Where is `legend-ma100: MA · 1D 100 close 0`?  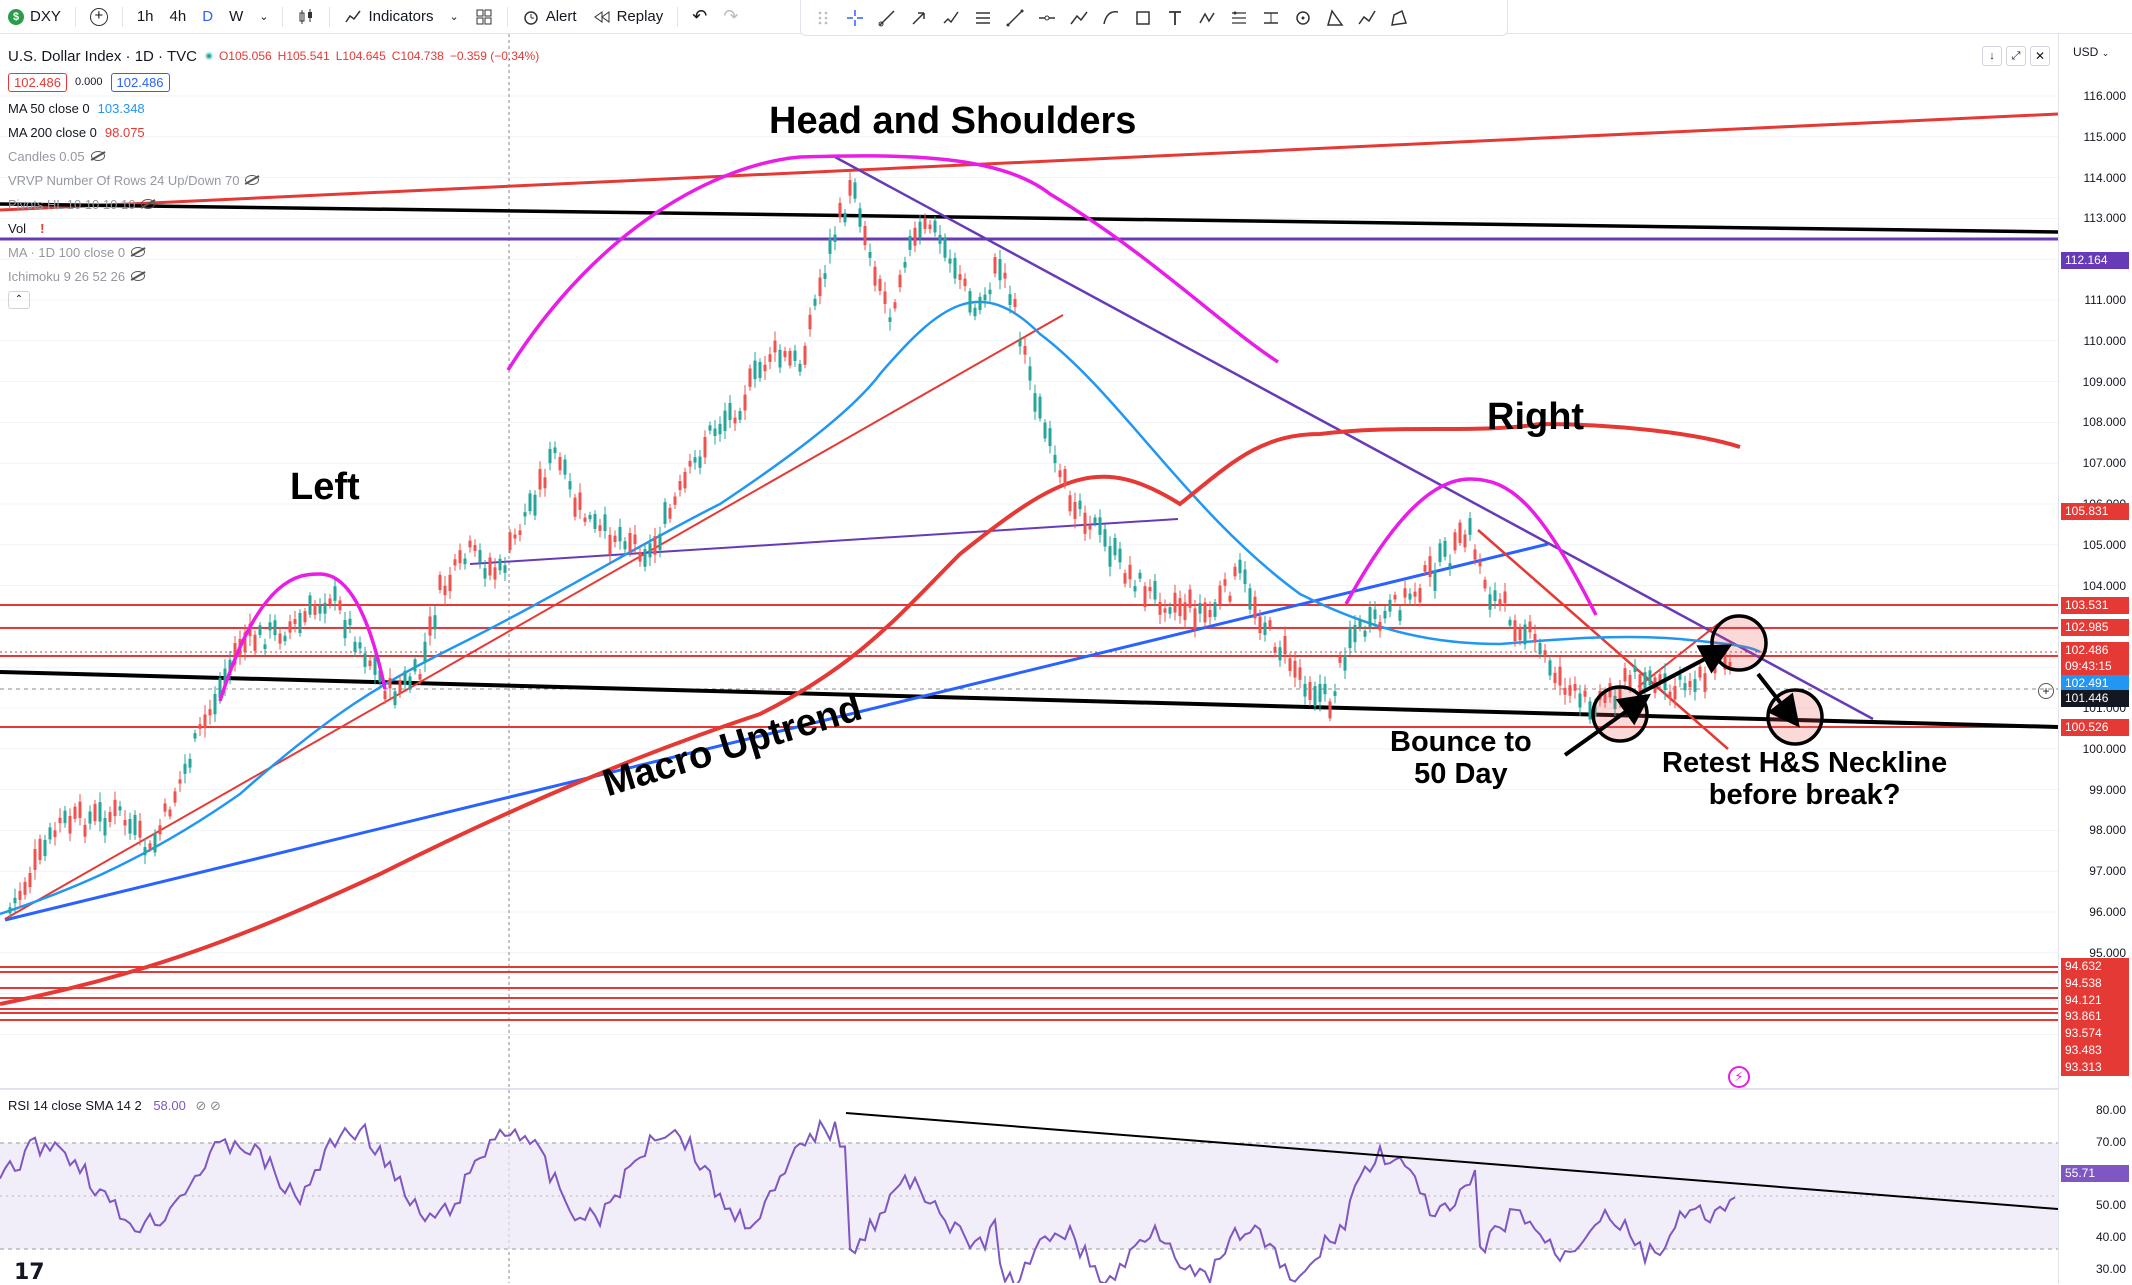 legend-ma100: MA · 1D 100 close 0 is located at coordinates (273, 252).